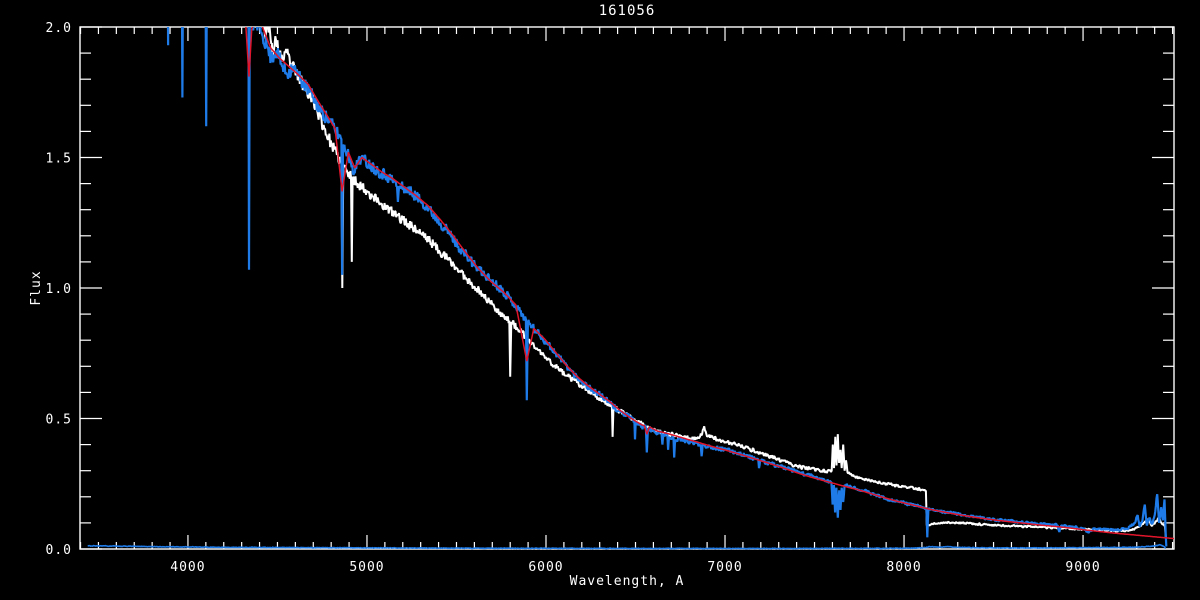 The image size is (1200, 600). Describe the element at coordinates (187, 567) in the screenshot. I see `x-tick-label: 4000` at that location.